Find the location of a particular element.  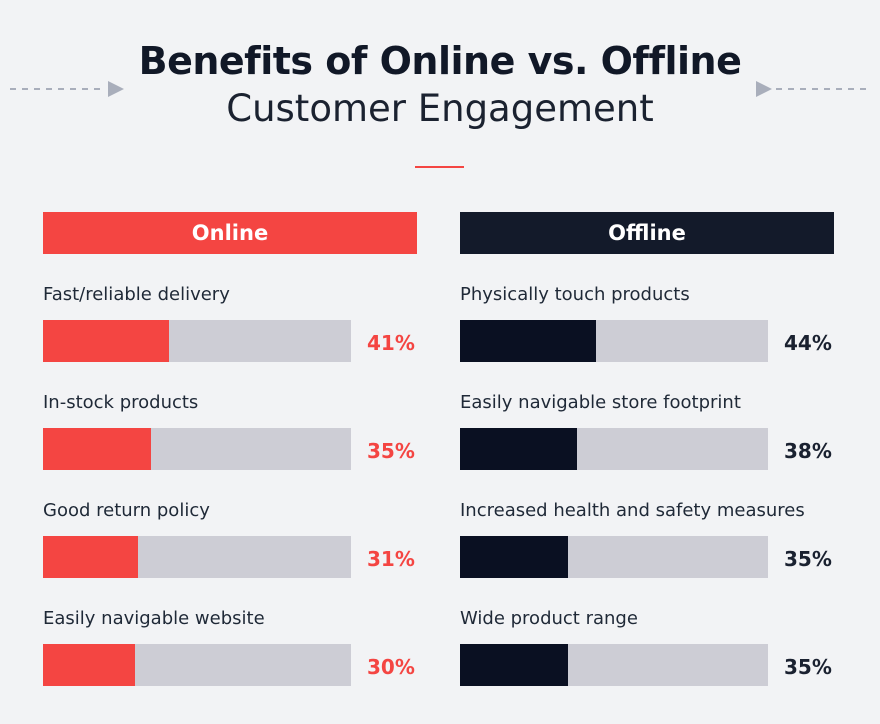

bar-label: Fast/reliable delivery is located at coordinates (136, 294).